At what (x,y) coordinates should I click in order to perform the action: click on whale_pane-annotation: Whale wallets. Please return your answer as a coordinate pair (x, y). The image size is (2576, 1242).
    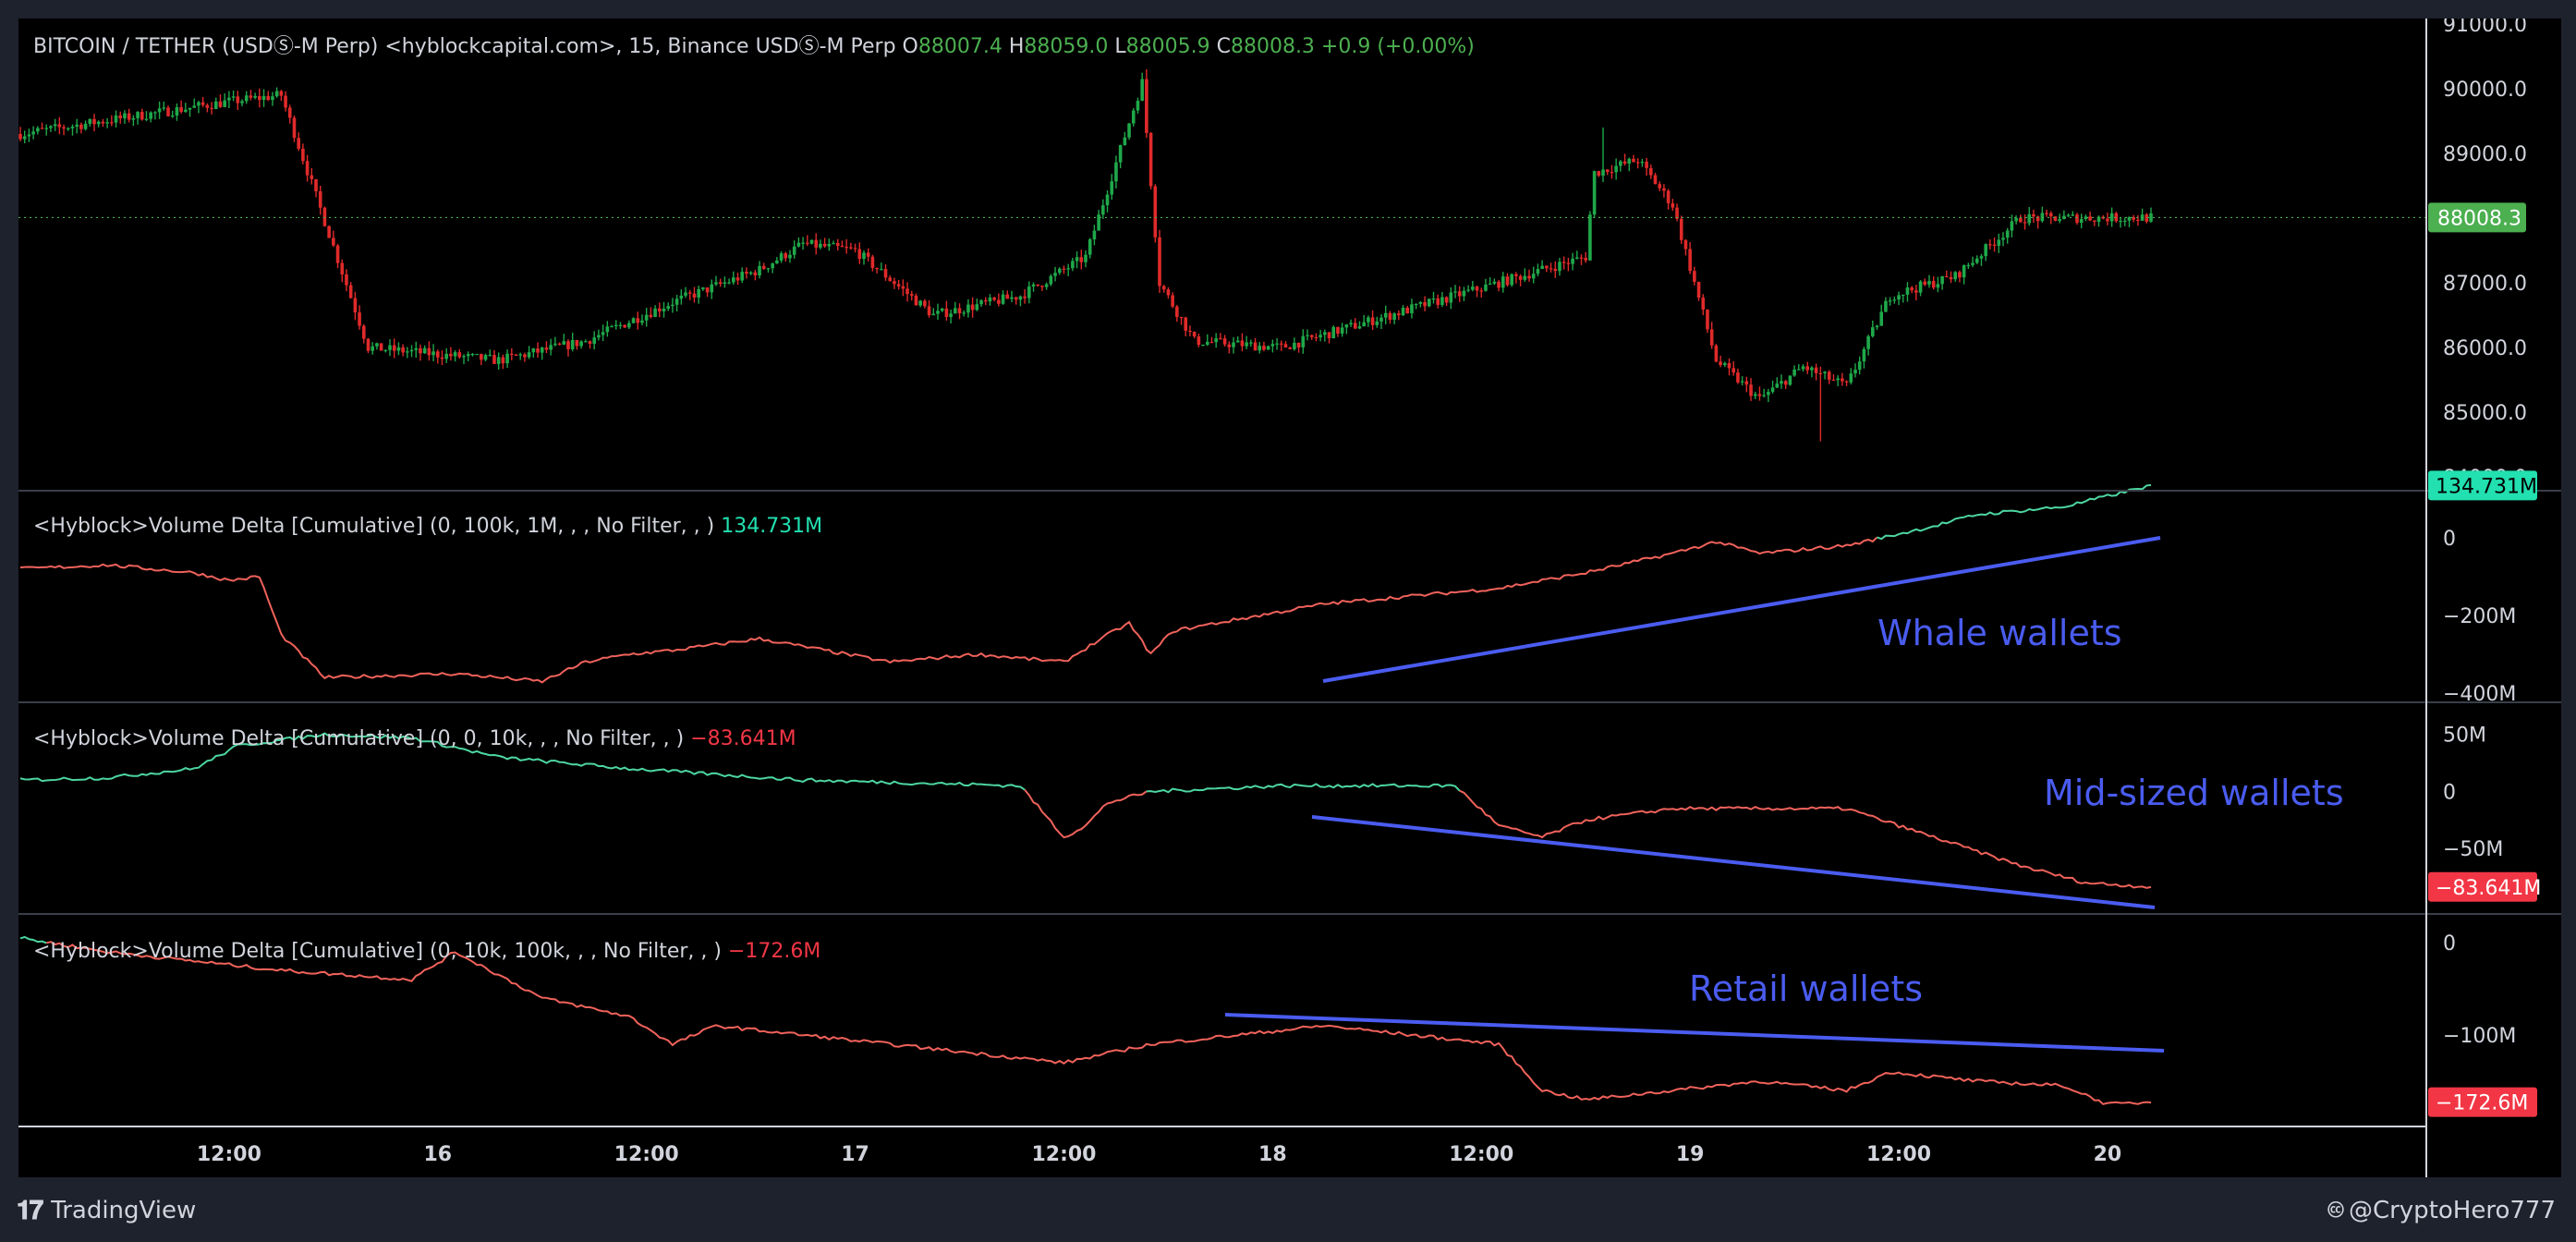
    Looking at the image, I should click on (1999, 633).